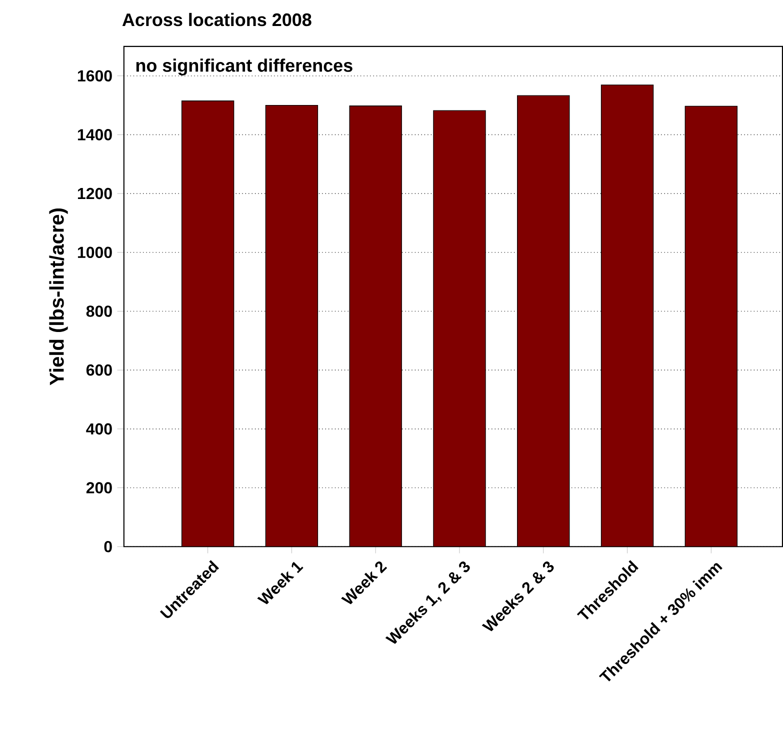 The height and width of the screenshot is (741, 783). Describe the element at coordinates (95, 134) in the screenshot. I see `y-tick-label: 1400` at that location.